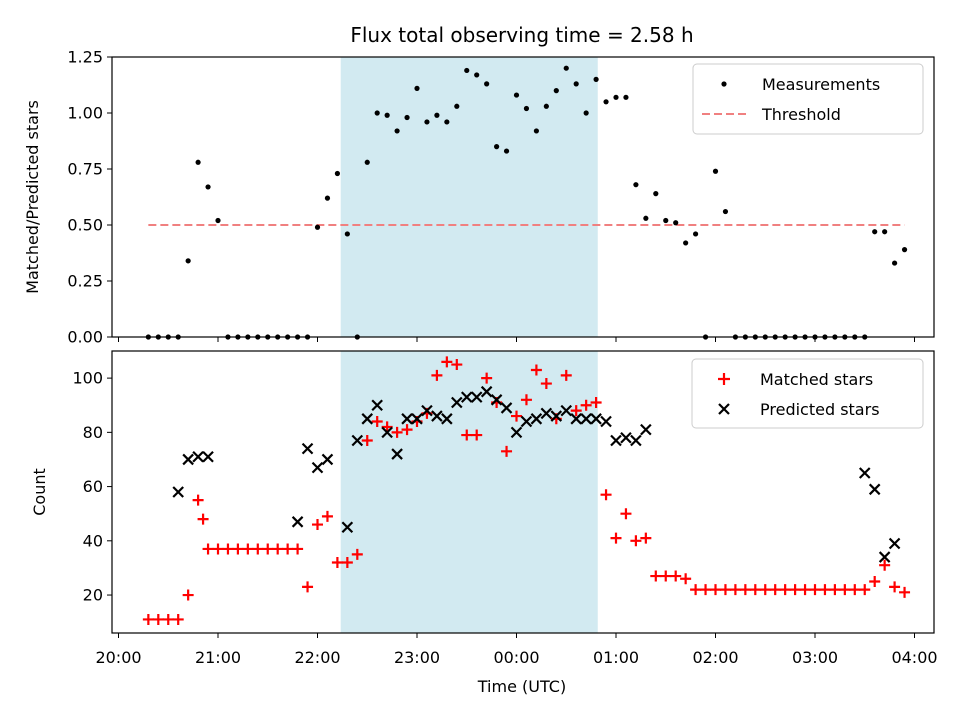  I want to click on legend-predicted-stars-marker, so click(724, 409).